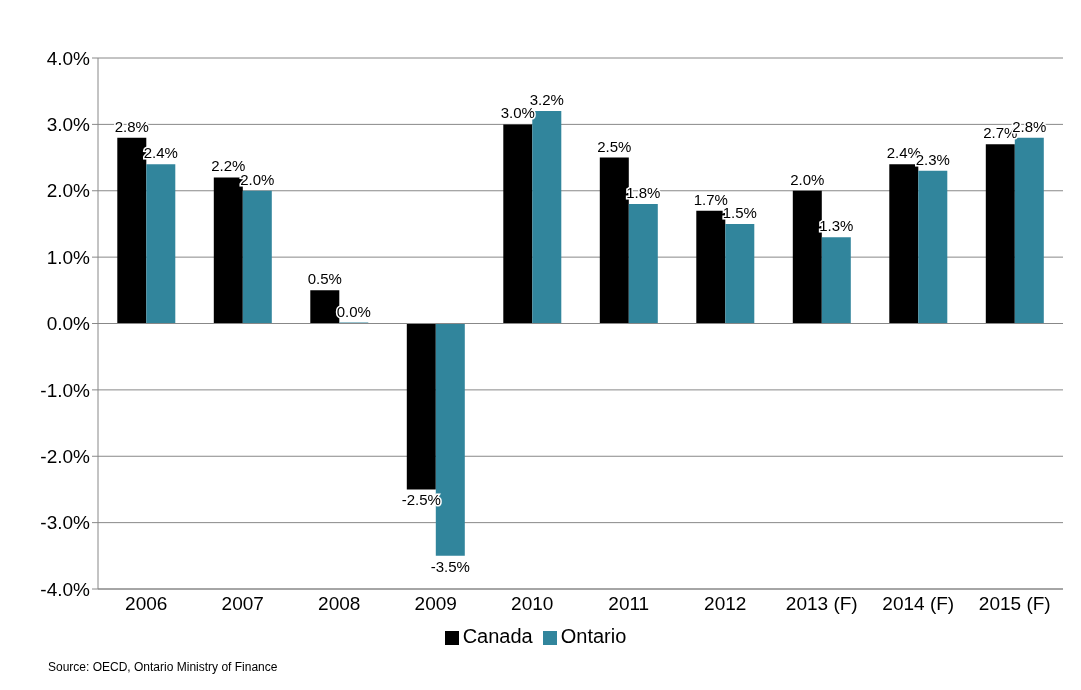 The height and width of the screenshot is (690, 1081). I want to click on data-label: 2.0%, so click(807, 179).